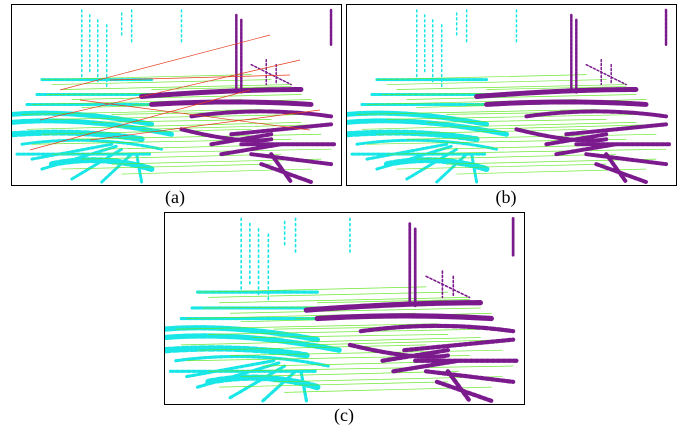 The width and height of the screenshot is (678, 427). What do you see at coordinates (506, 197) in the screenshot?
I see `caption: (b)` at bounding box center [506, 197].